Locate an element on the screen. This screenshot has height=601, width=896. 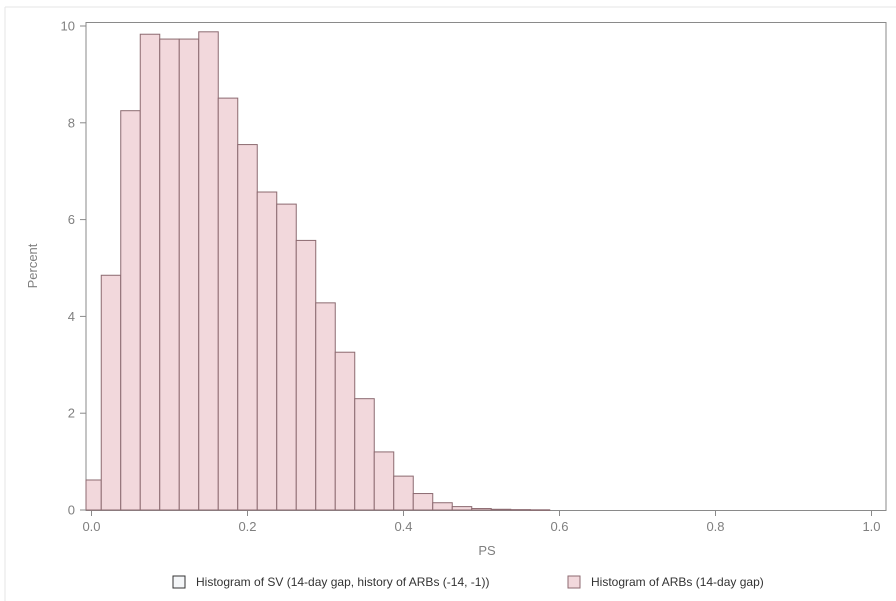
x-tick-label: 1.0 is located at coordinates (871, 526).